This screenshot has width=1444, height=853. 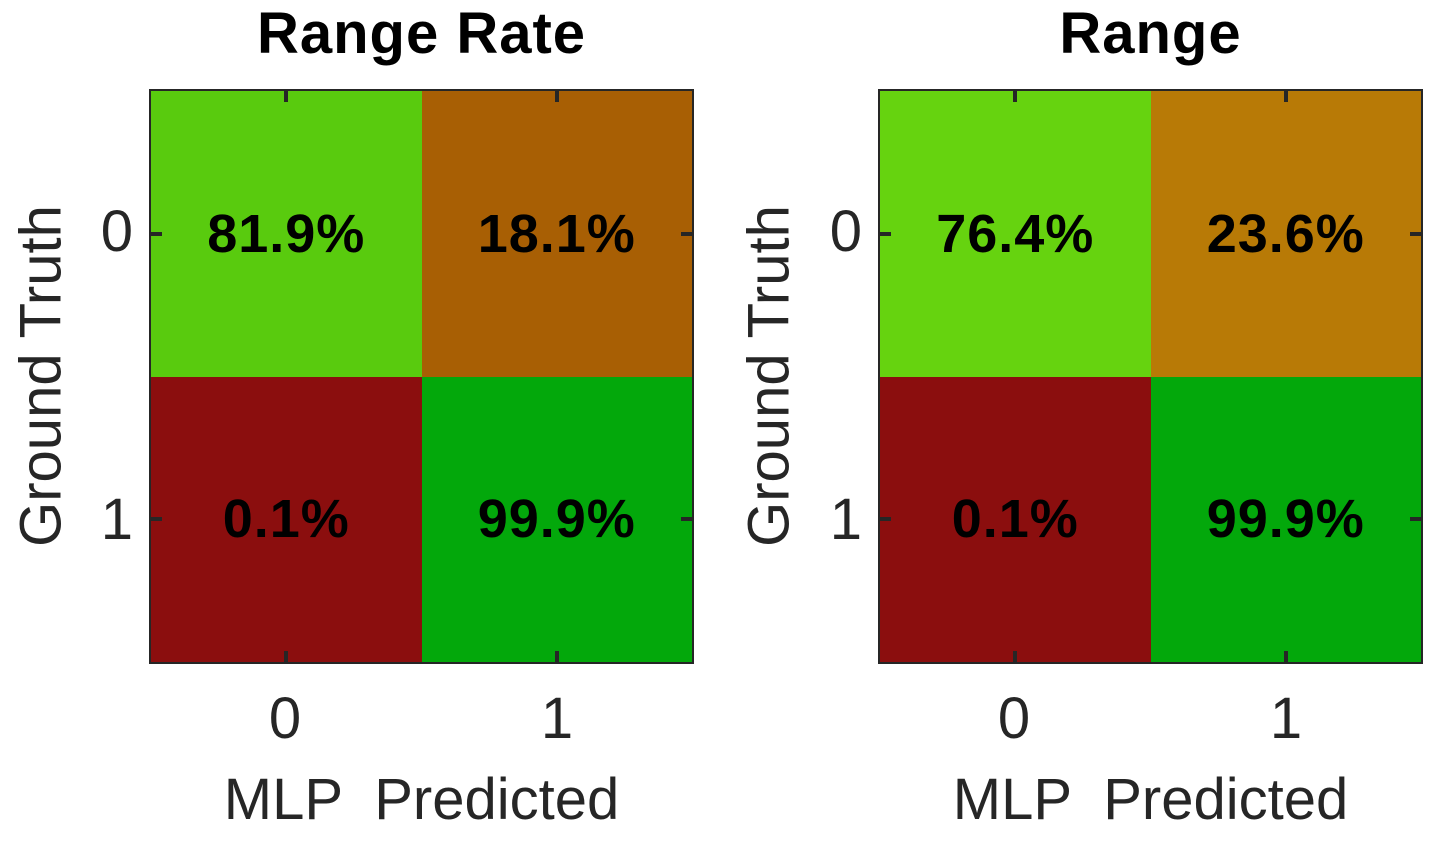 I want to click on cell-value: 76.4%, so click(x=1015, y=233).